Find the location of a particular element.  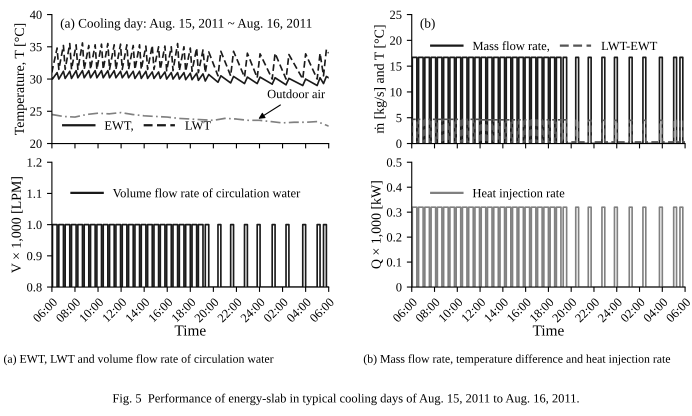

caption: Fig. 5 Performance of energy-slab in typical cooling days of Aug. 15, 2011 to Aug. 16, 2011. is located at coordinates (345, 400).